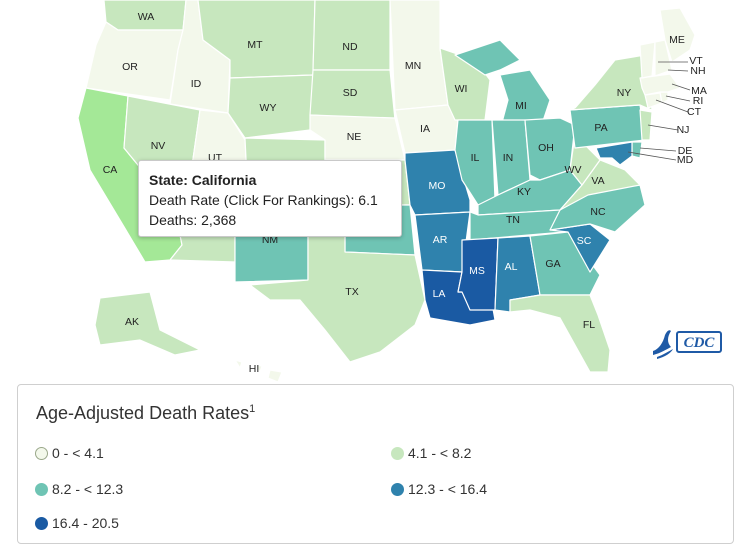  Describe the element at coordinates (696, 61) in the screenshot. I see `label-VT: VT` at that location.